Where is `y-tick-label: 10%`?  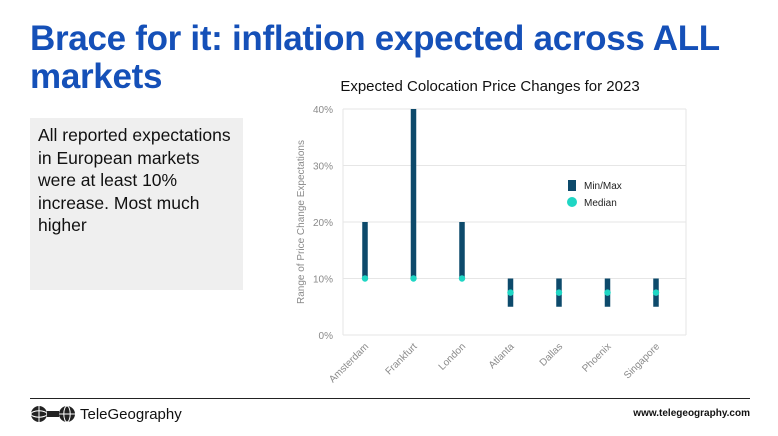
y-tick-label: 10% is located at coordinates (323, 280).